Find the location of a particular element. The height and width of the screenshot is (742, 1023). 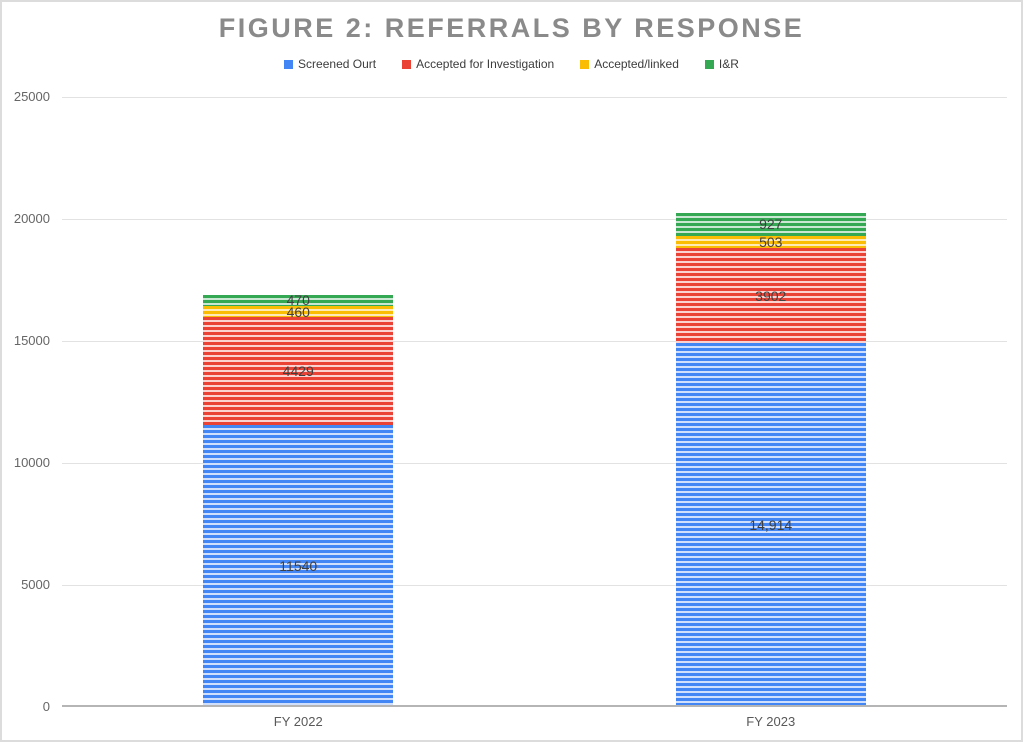

bar-segment-accepted-linked-fy-2022: 460 is located at coordinates (298, 311).